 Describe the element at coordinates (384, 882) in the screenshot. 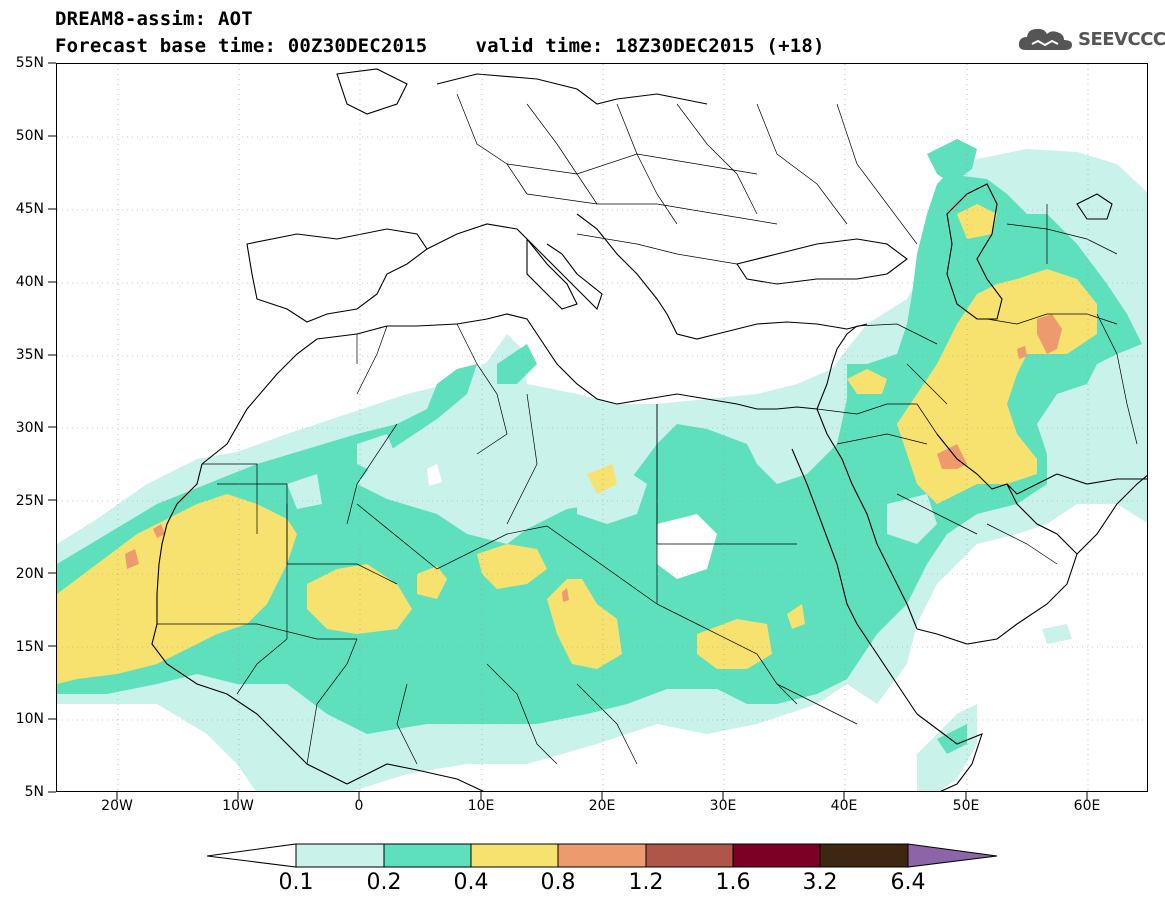

I see `colorbar-label: 0.2` at that location.